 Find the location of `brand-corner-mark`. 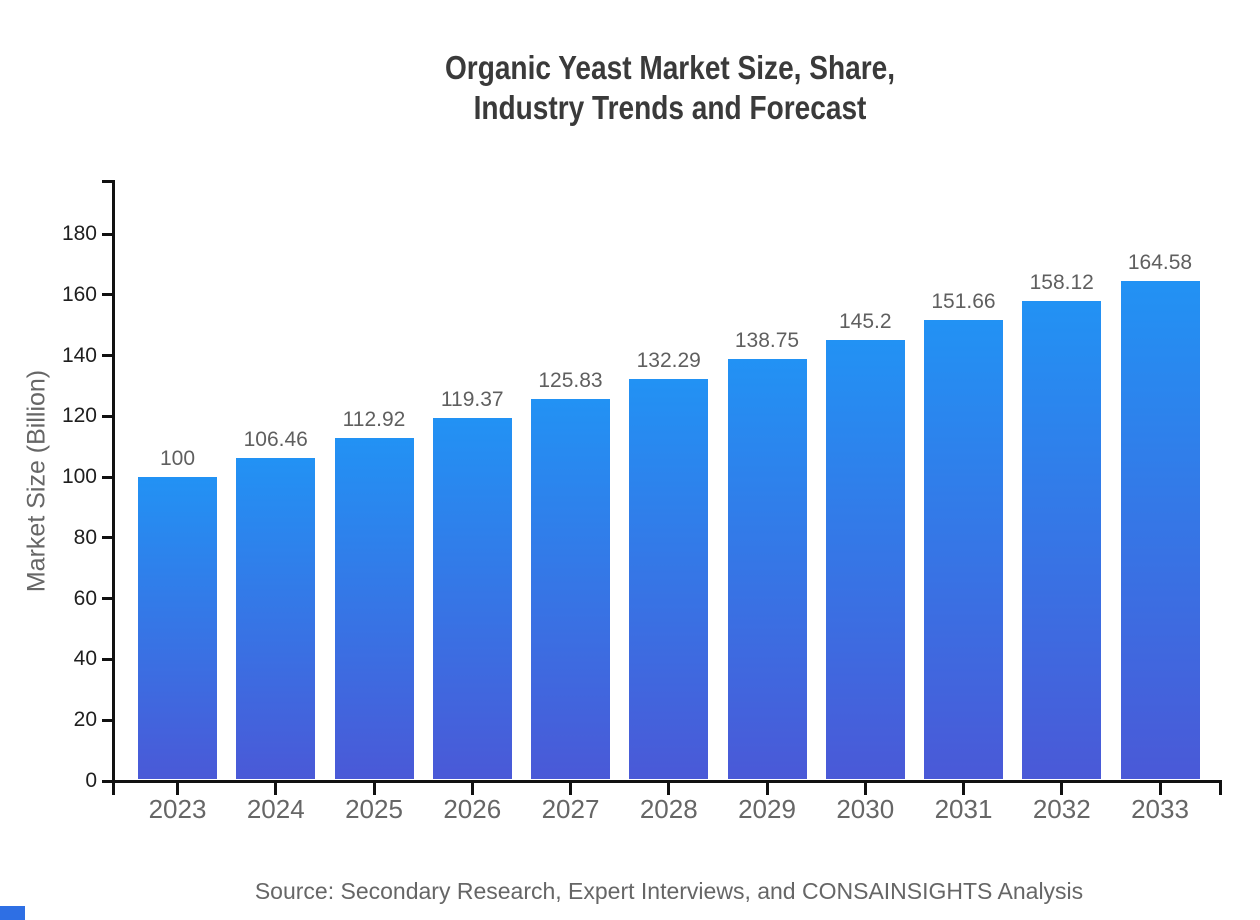

brand-corner-mark is located at coordinates (12, 913).